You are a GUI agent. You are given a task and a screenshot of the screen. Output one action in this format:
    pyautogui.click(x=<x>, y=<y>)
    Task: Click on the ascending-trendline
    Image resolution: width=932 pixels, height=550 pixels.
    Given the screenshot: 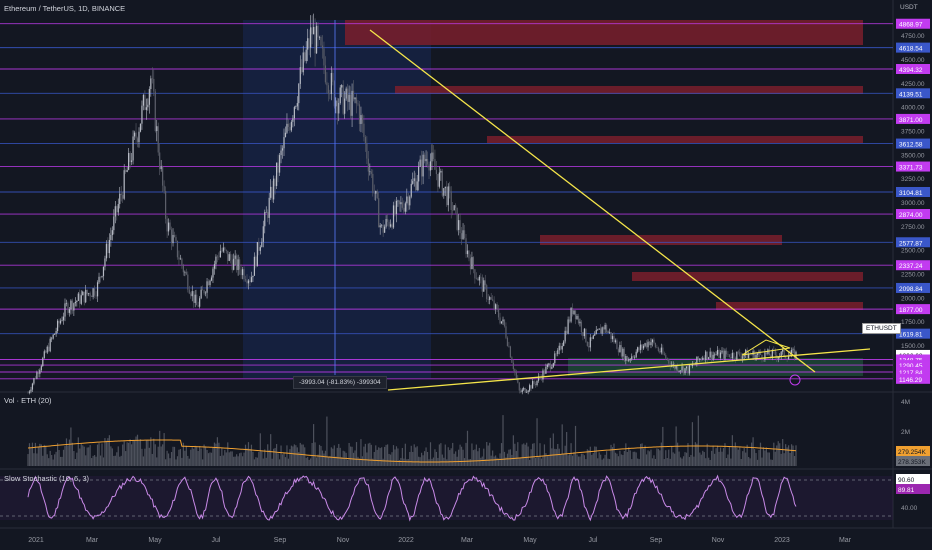 What is the action you would take?
    pyautogui.click(x=629, y=369)
    